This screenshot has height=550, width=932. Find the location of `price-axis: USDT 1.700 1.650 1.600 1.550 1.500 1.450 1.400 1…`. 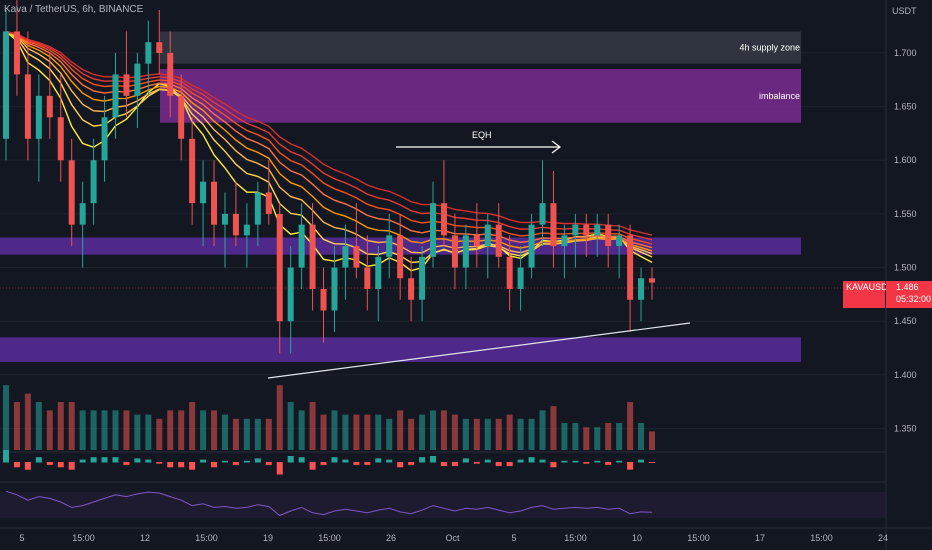

price-axis: USDT 1.700 1.650 1.600 1.550 1.500 1.450 1.400 1… is located at coordinates (908, 275).